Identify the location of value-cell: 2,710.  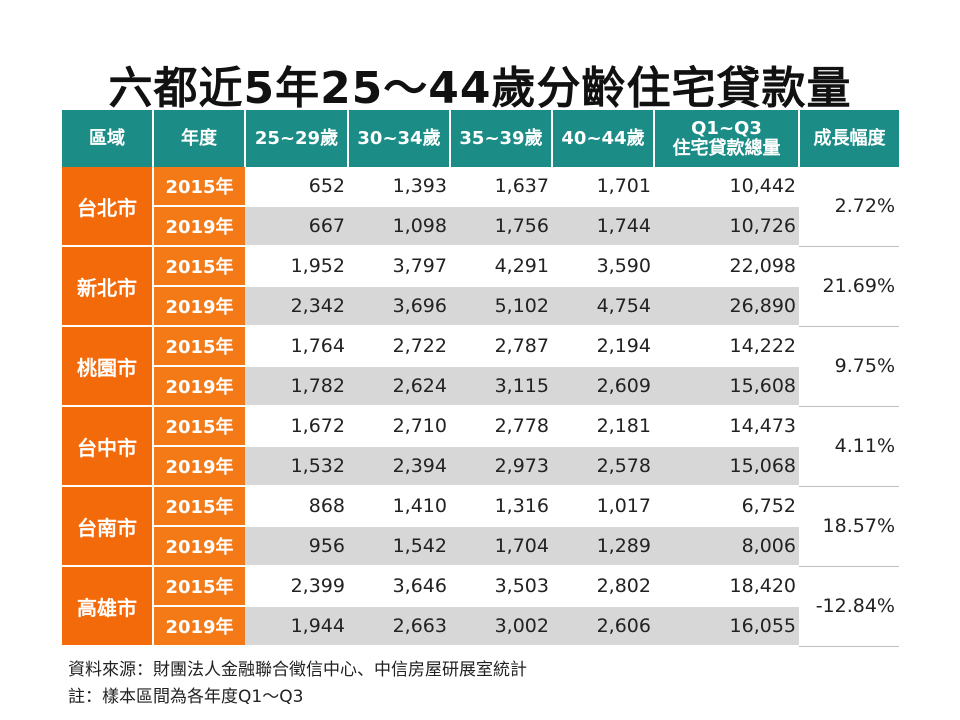
(399, 426).